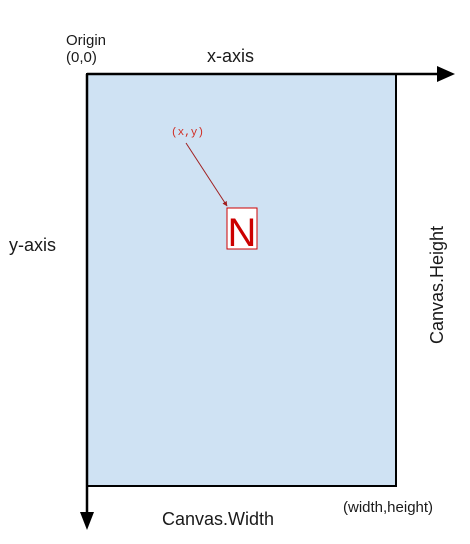 Image resolution: width=470 pixels, height=544 pixels. I want to click on canvas-height-label: Canvas.Height, so click(437, 284).